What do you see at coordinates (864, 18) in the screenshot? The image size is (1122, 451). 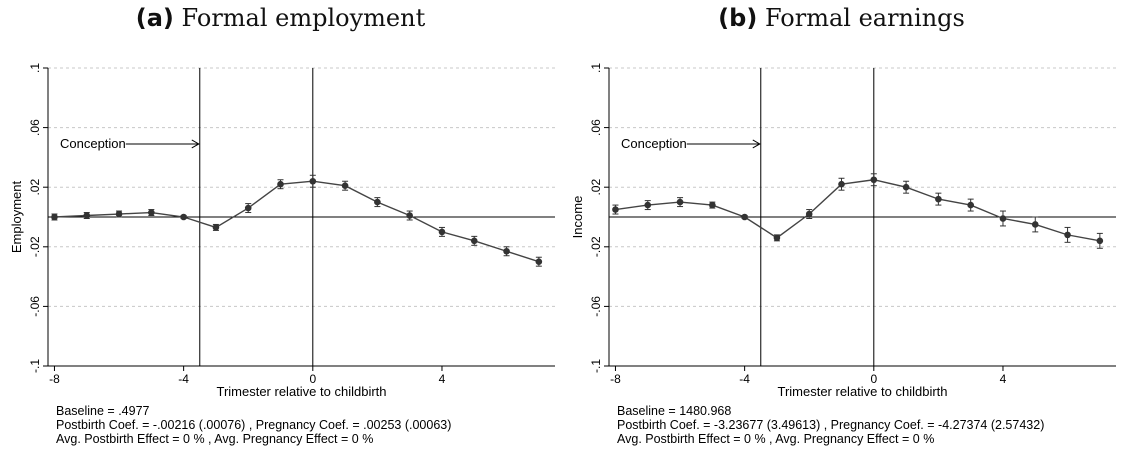 I see `panel-title-text: Formal earnings` at bounding box center [864, 18].